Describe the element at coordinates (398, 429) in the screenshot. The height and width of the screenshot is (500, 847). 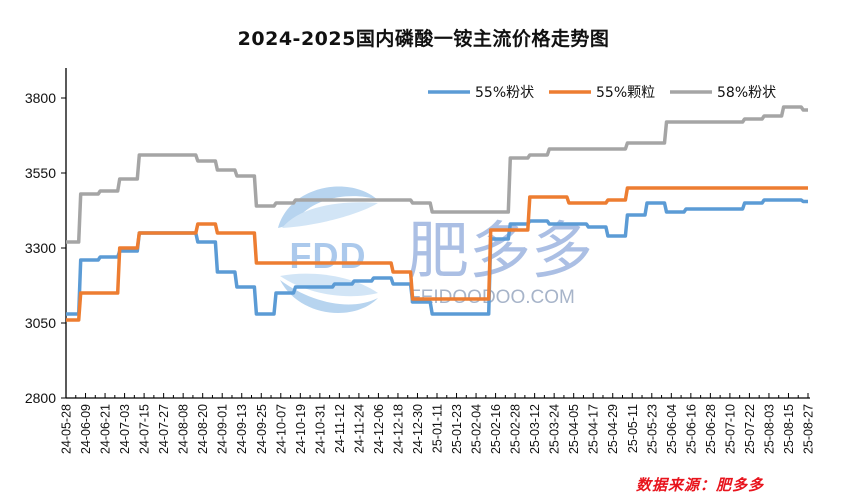
I see `x-tick-label: 24-12-18` at that location.